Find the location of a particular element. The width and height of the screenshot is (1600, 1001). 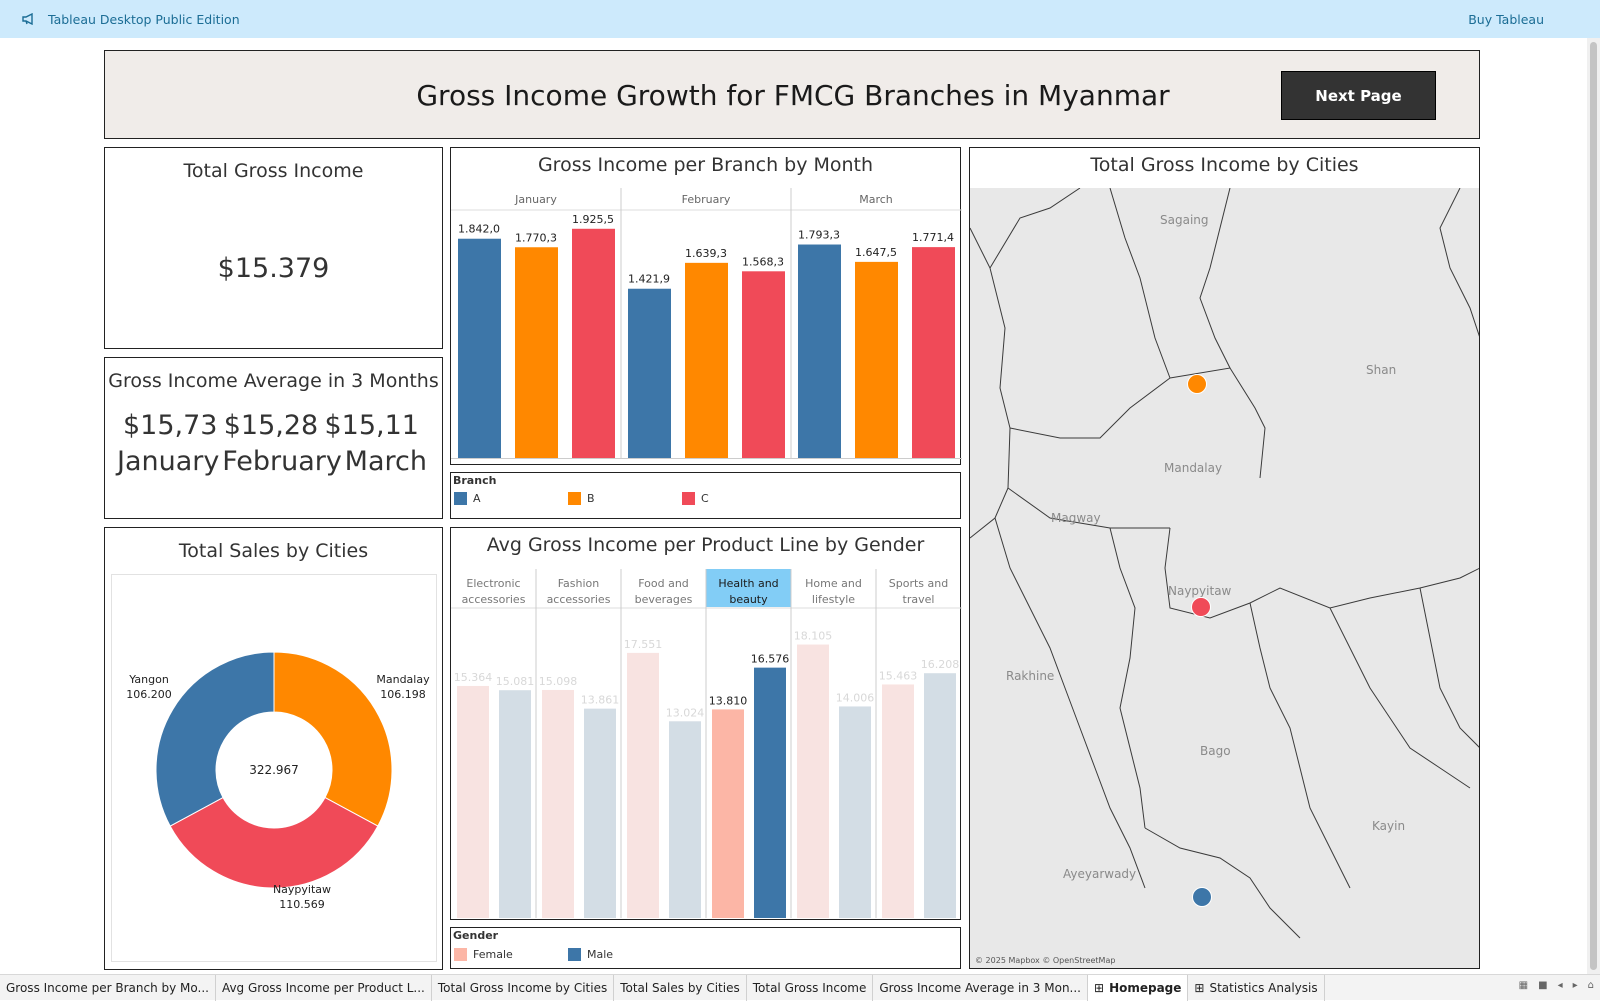

filmstrip-icon: ■ is located at coordinates (1543, 985).